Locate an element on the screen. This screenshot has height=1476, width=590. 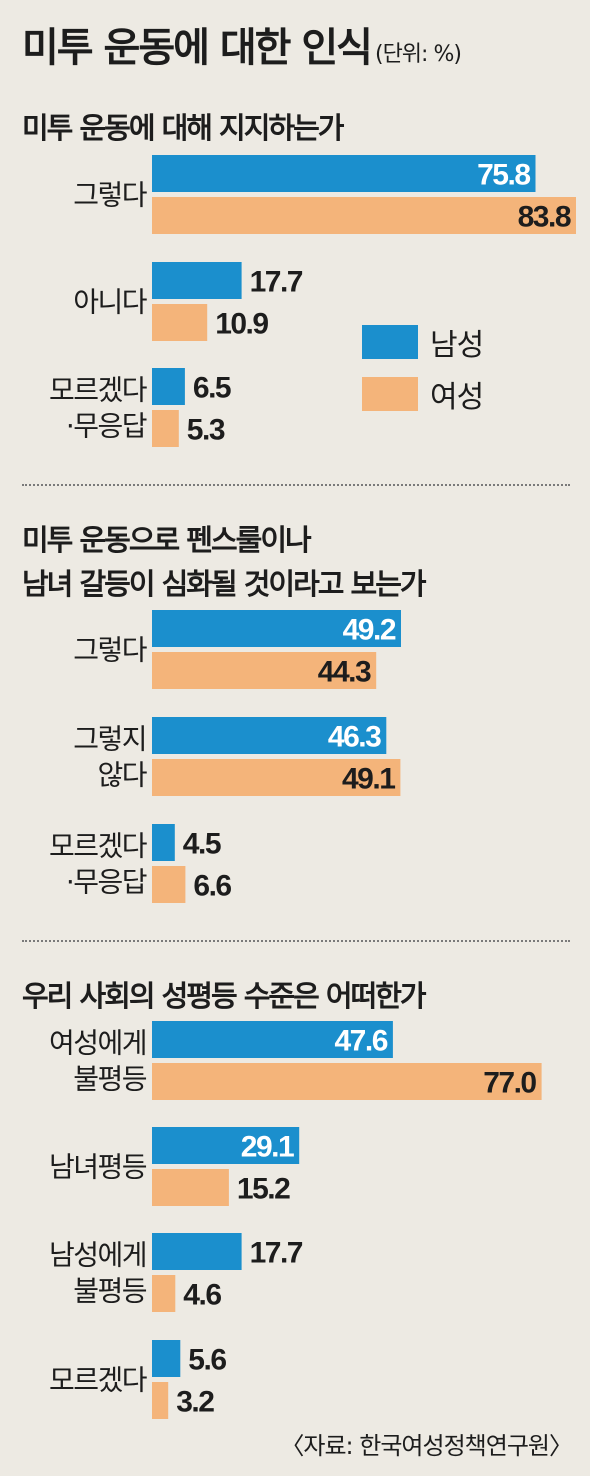
value-label: 47.6 is located at coordinates (361, 1041).